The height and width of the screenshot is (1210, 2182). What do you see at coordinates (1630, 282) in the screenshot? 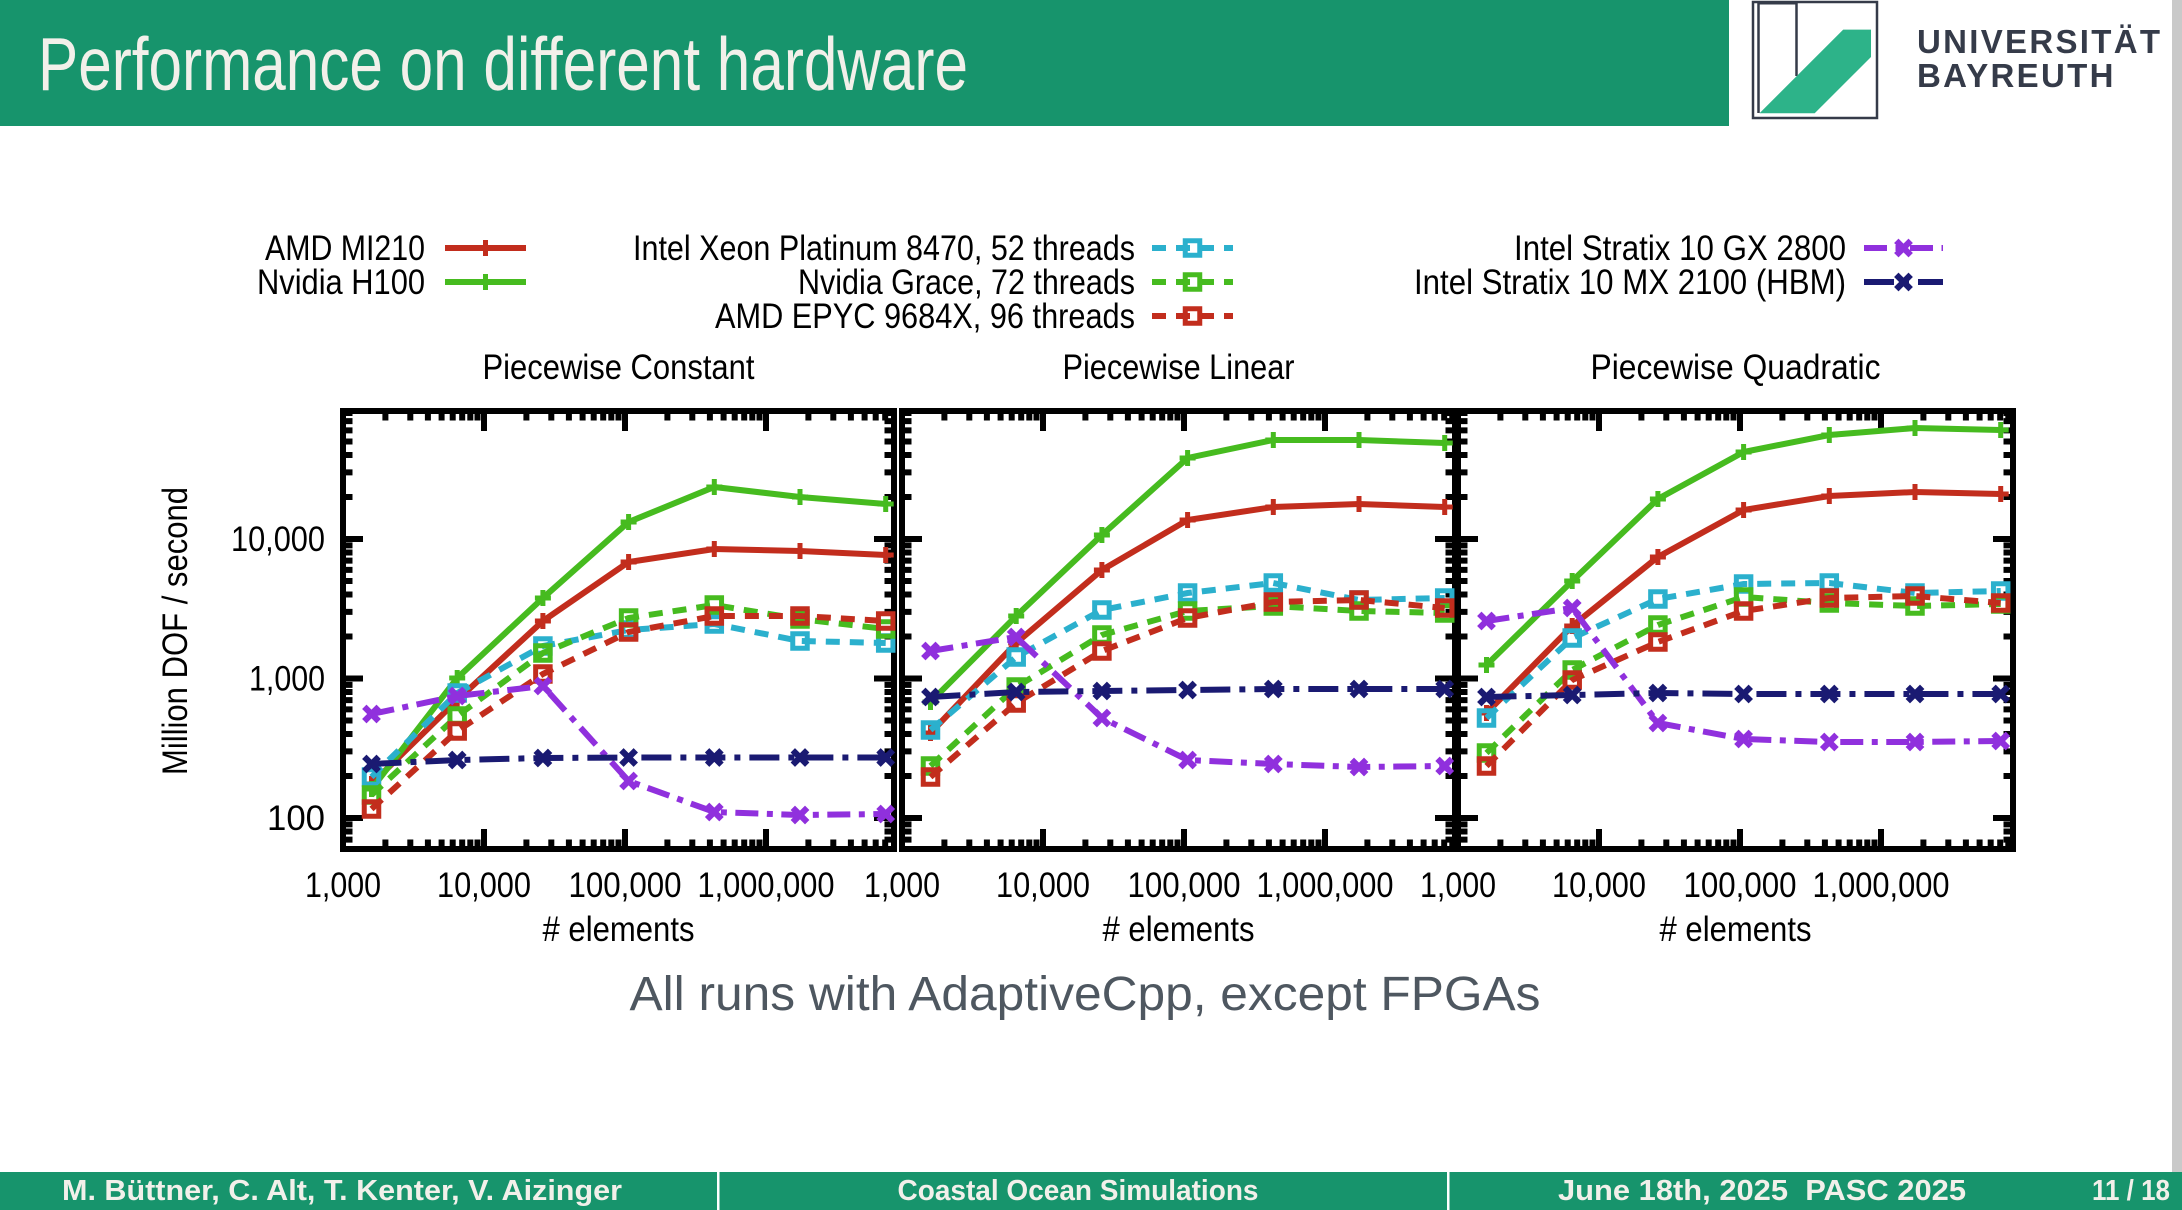
I see `svg-text: Intel Stratix 10 MX 2100 (HBM)` at bounding box center [1630, 282].